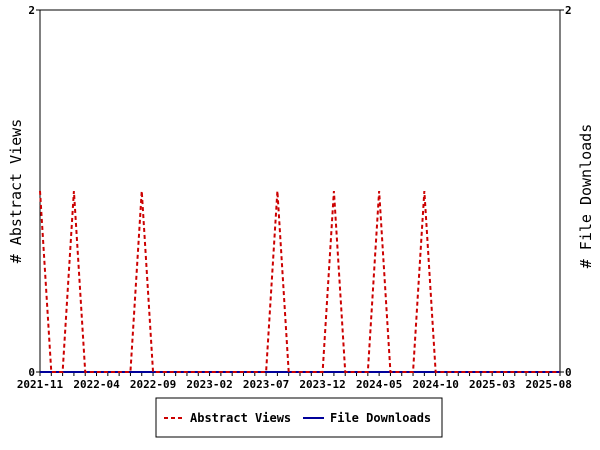  I want to click on y-tick-label-left: 2, so click(31, 10).